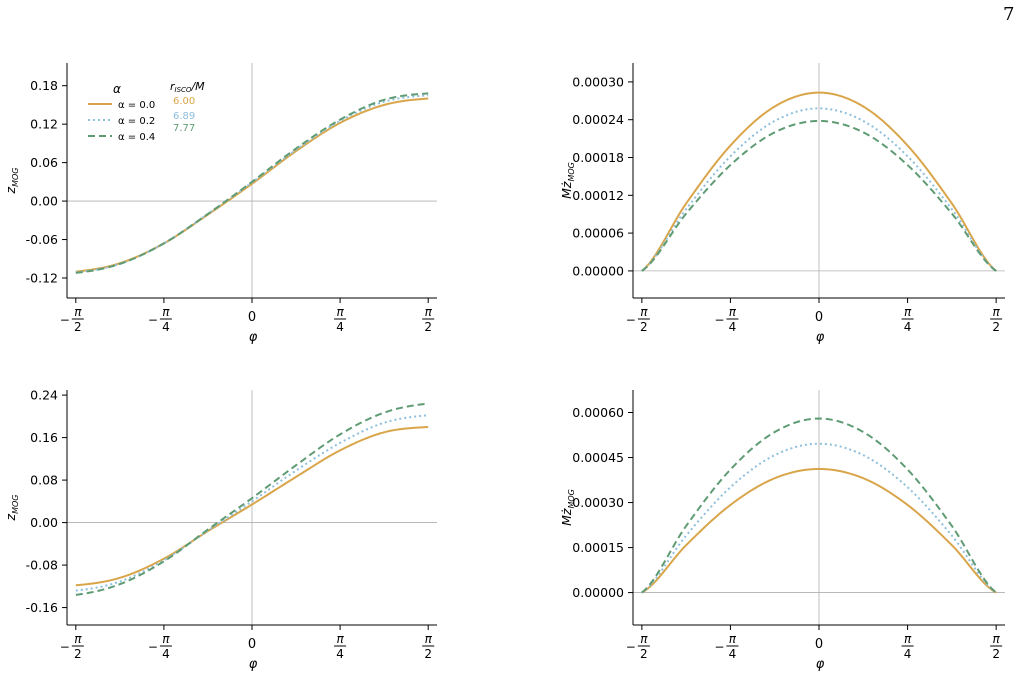 The image size is (1026, 674). What do you see at coordinates (11, 508) in the screenshot?
I see `y-axis-label: zMOG` at bounding box center [11, 508].